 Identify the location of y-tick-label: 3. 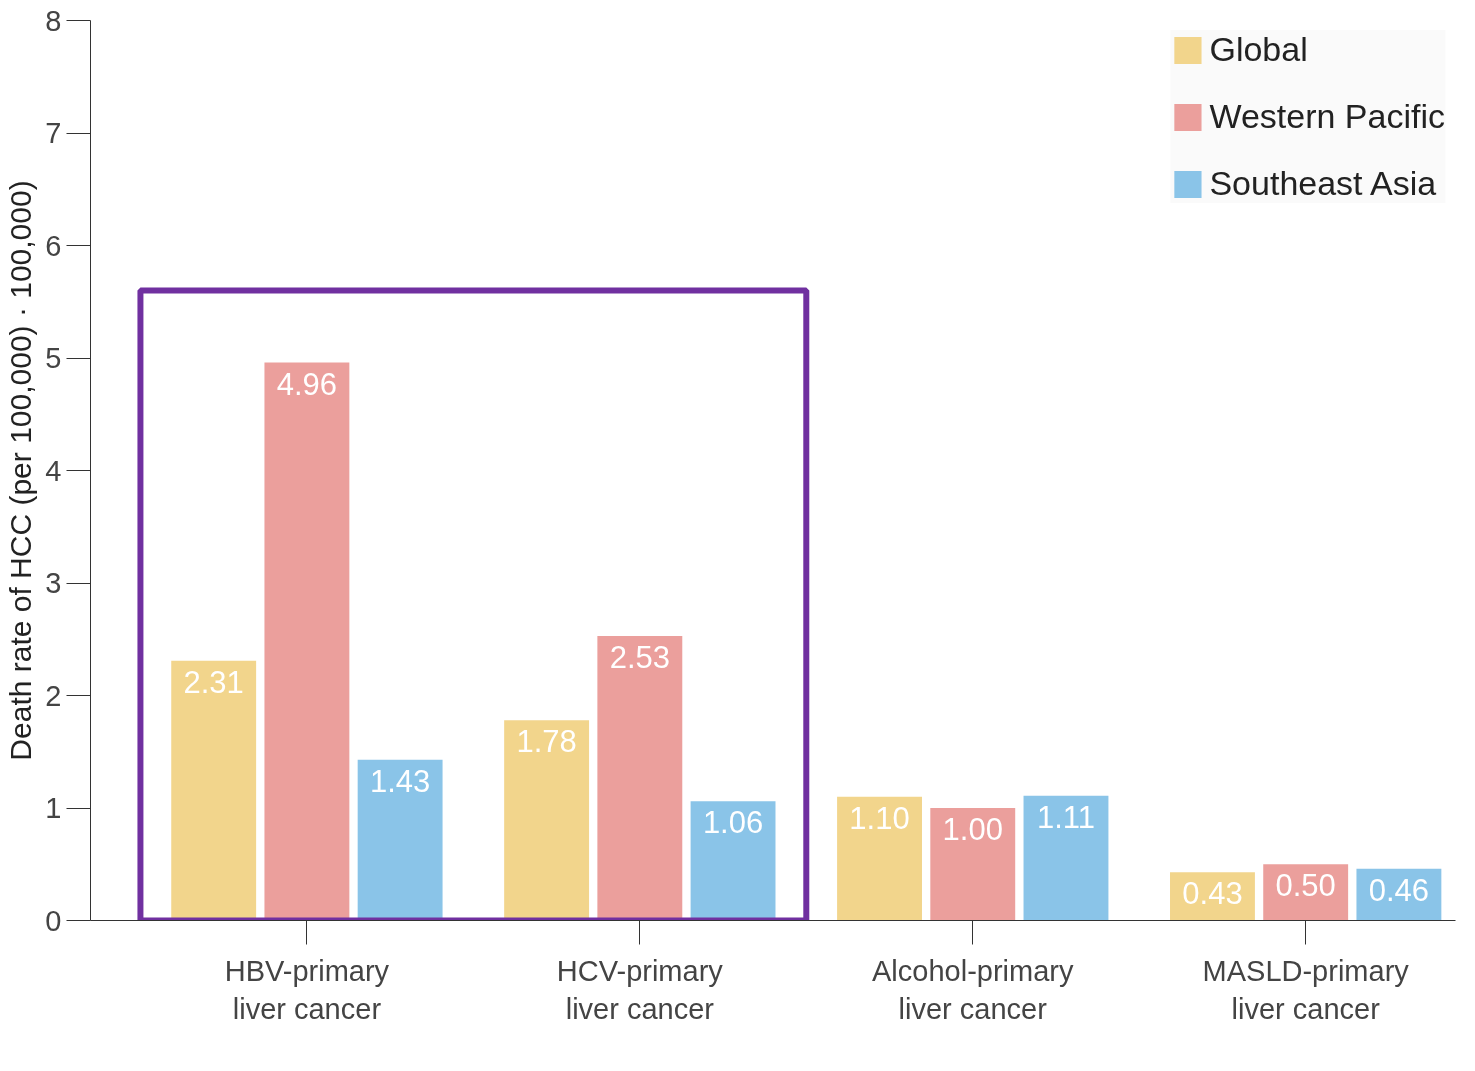
(53, 583).